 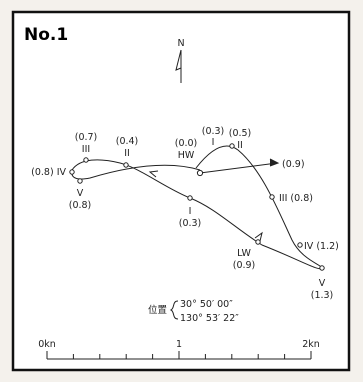 What do you see at coordinates (190, 198) in the screenshot?
I see `point-I-lower` at bounding box center [190, 198].